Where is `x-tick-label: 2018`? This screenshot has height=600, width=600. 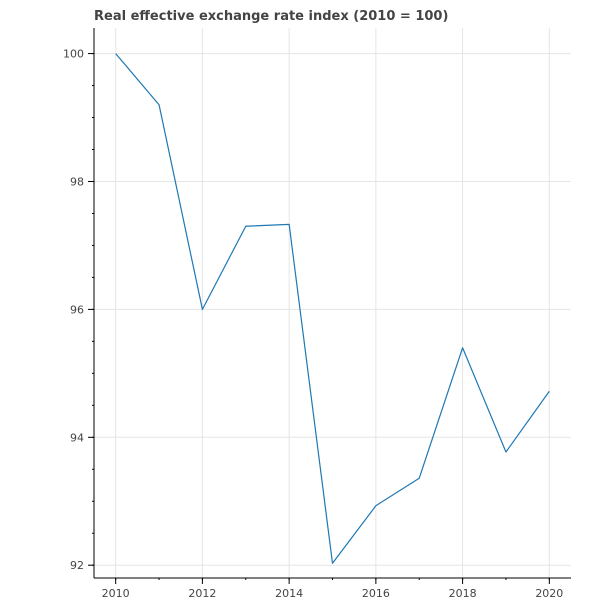
x-tick-label: 2018 is located at coordinates (463, 593).